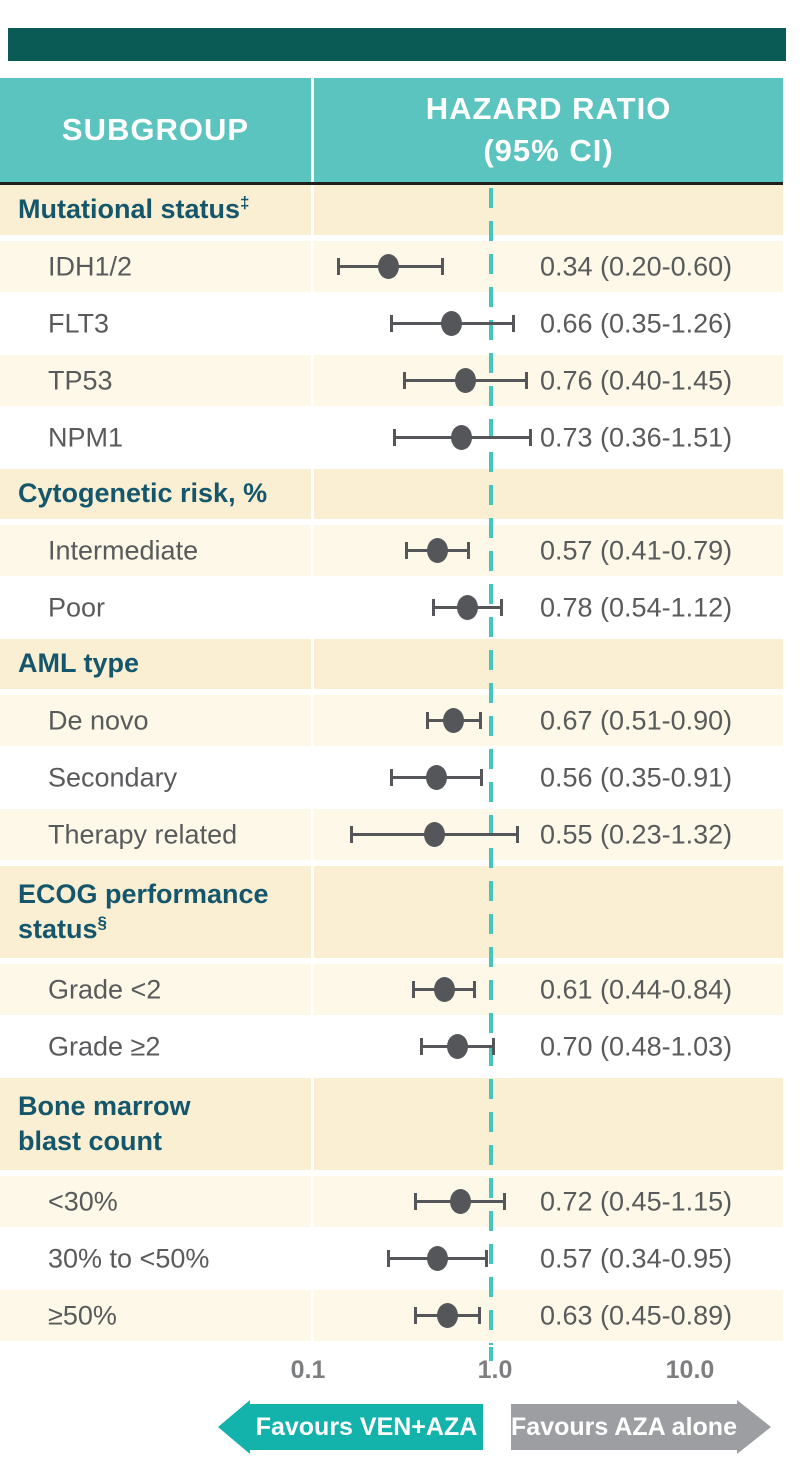 The image size is (812, 1457). I want to click on favours-aza-alone-label: Favours AZA alone, so click(624, 1427).